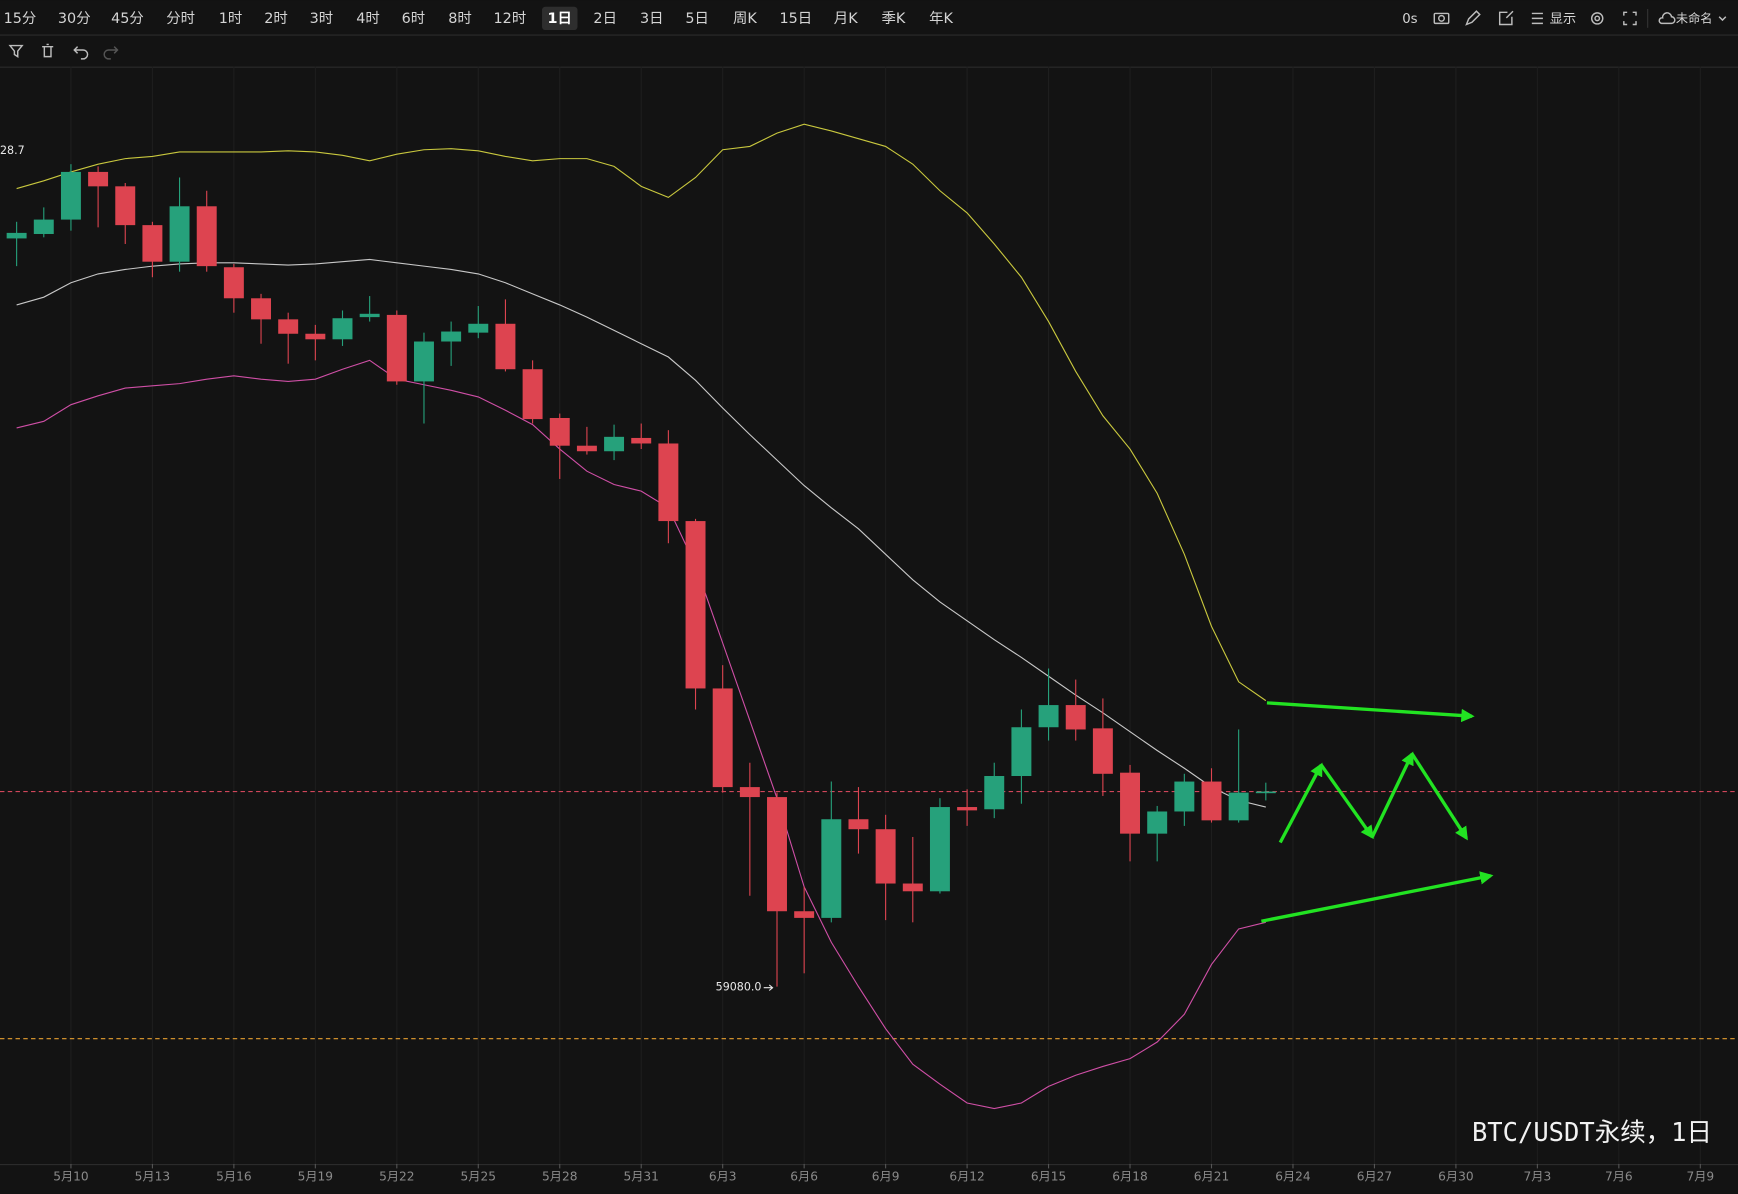 This screenshot has height=1194, width=1738. What do you see at coordinates (414, 18) in the screenshot?
I see `interval-button: 6时` at bounding box center [414, 18].